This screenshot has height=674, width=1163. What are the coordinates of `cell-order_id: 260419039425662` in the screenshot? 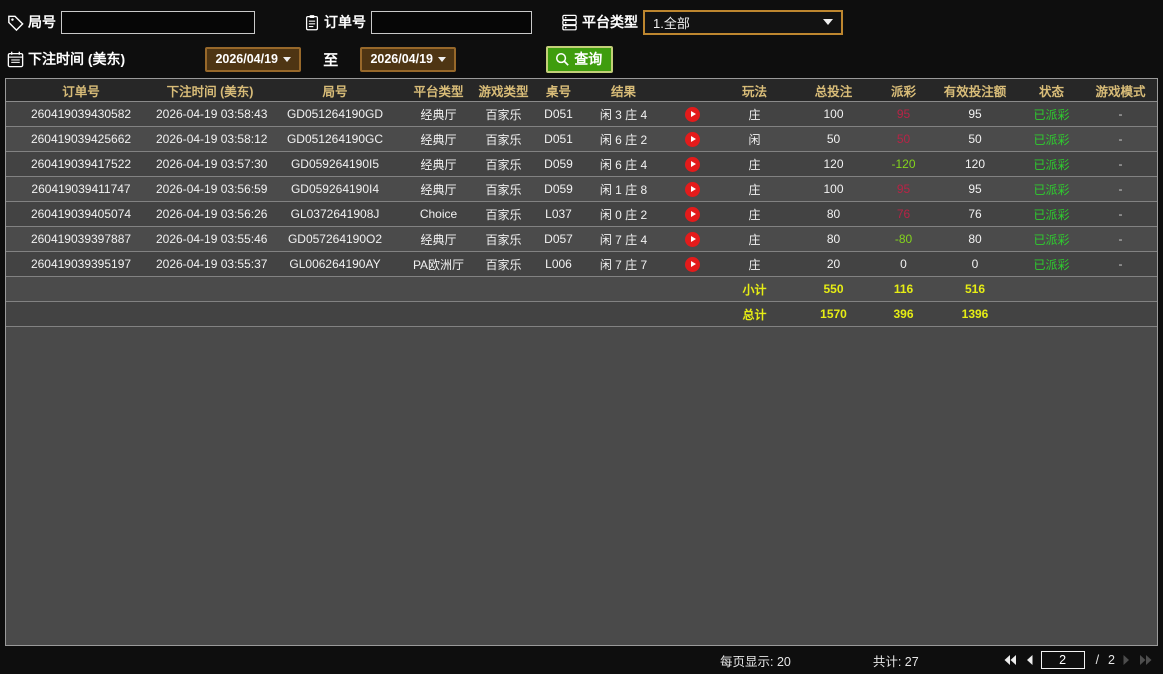 It's located at (81, 139).